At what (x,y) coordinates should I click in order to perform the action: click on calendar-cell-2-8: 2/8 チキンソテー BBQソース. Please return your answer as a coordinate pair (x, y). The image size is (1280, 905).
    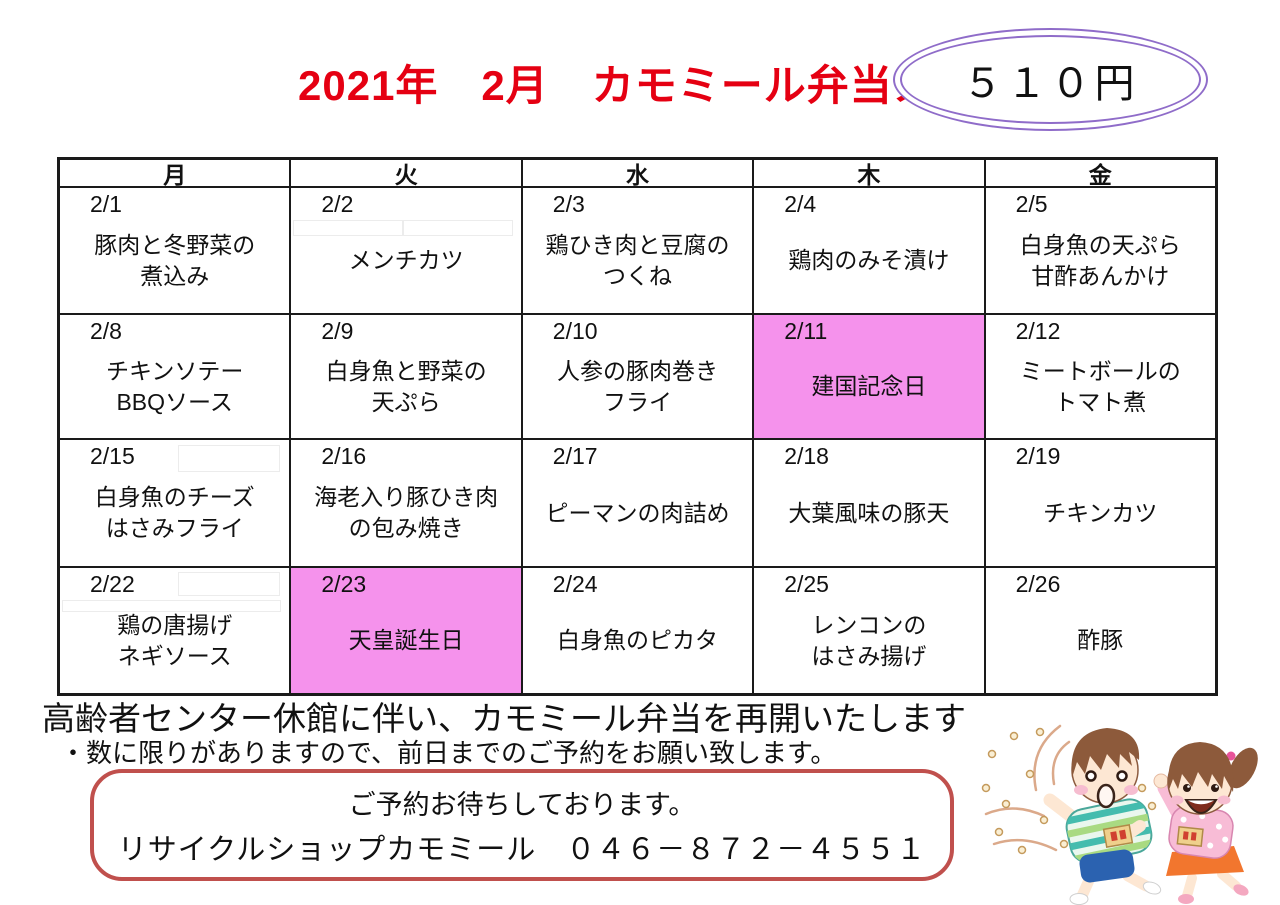
    Looking at the image, I should click on (175, 376).